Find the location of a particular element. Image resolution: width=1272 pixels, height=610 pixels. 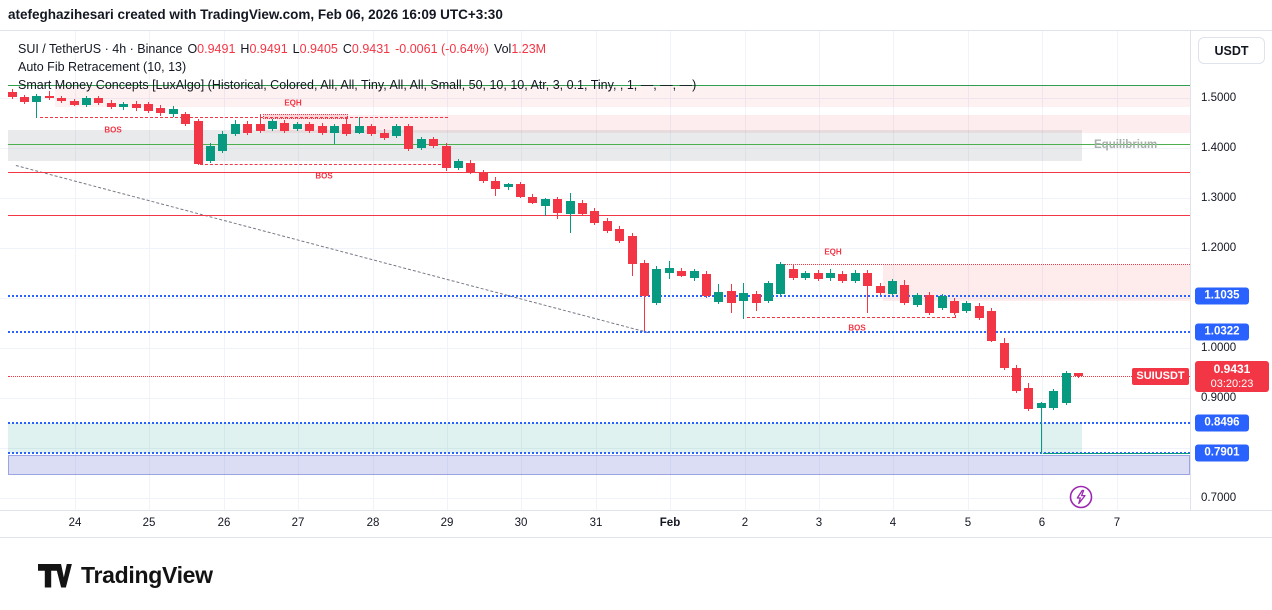

fib-bottom-band is located at coordinates (599, 464).